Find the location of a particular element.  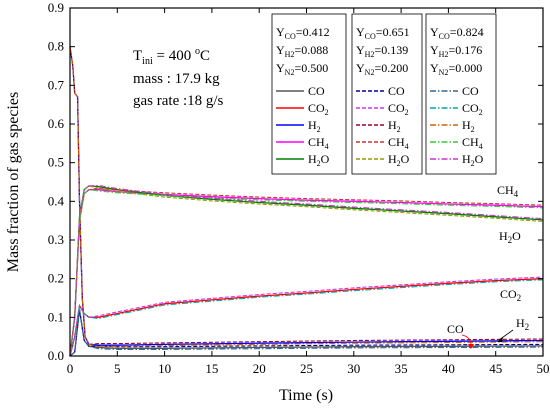

y-axis-title: Mass fraction of gas species is located at coordinates (13, 182).